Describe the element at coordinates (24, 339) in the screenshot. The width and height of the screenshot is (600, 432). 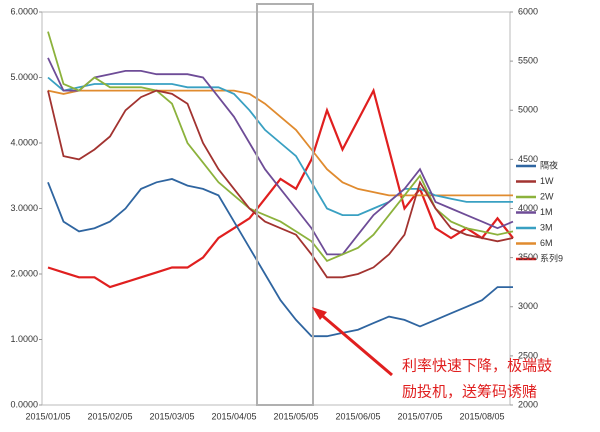
I see `y-tick-label: 1.0000` at that location.